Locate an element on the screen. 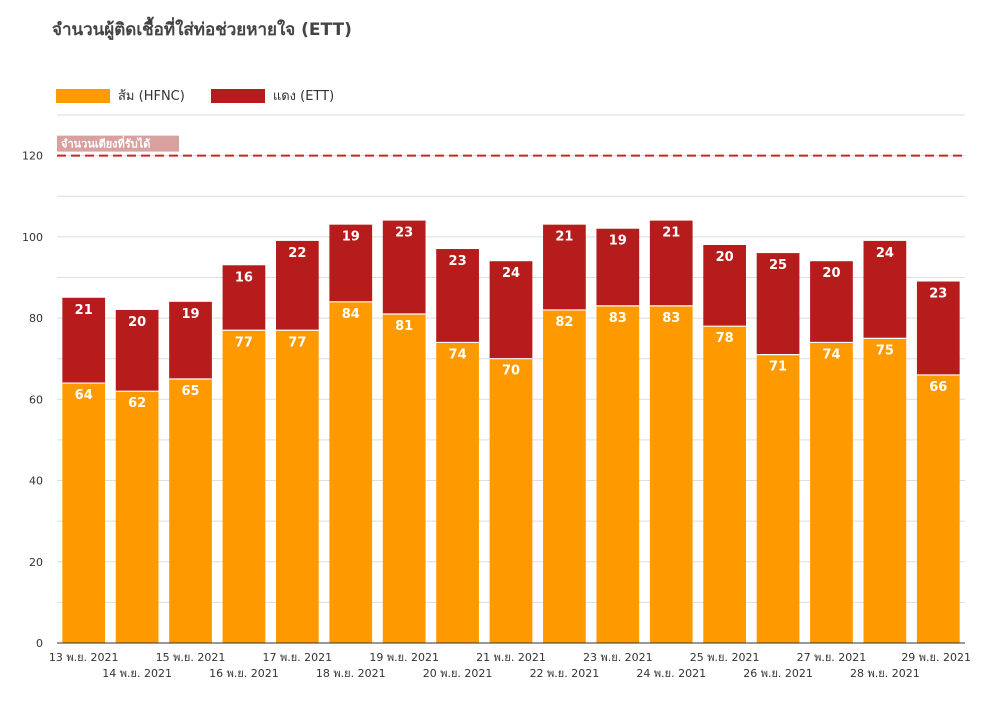 The width and height of the screenshot is (1007, 704). bar-label-hfnc: 75 is located at coordinates (885, 350).